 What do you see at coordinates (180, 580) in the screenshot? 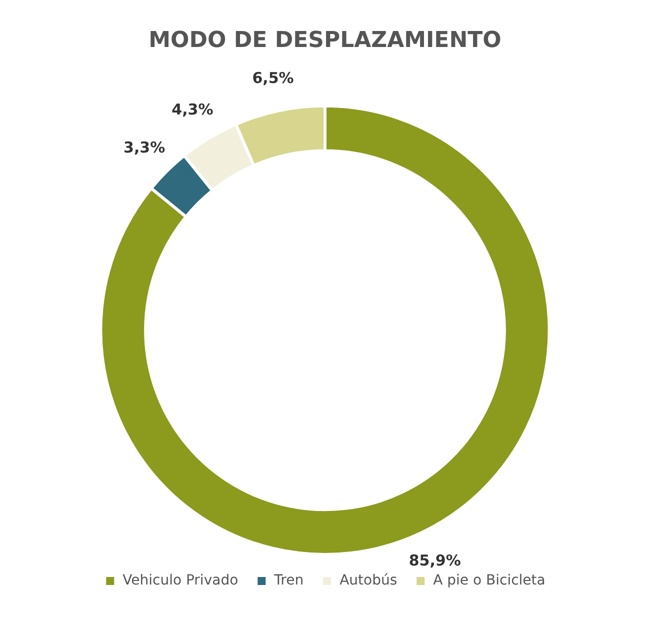
I see `legend-label: Vehiculo Privado` at bounding box center [180, 580].